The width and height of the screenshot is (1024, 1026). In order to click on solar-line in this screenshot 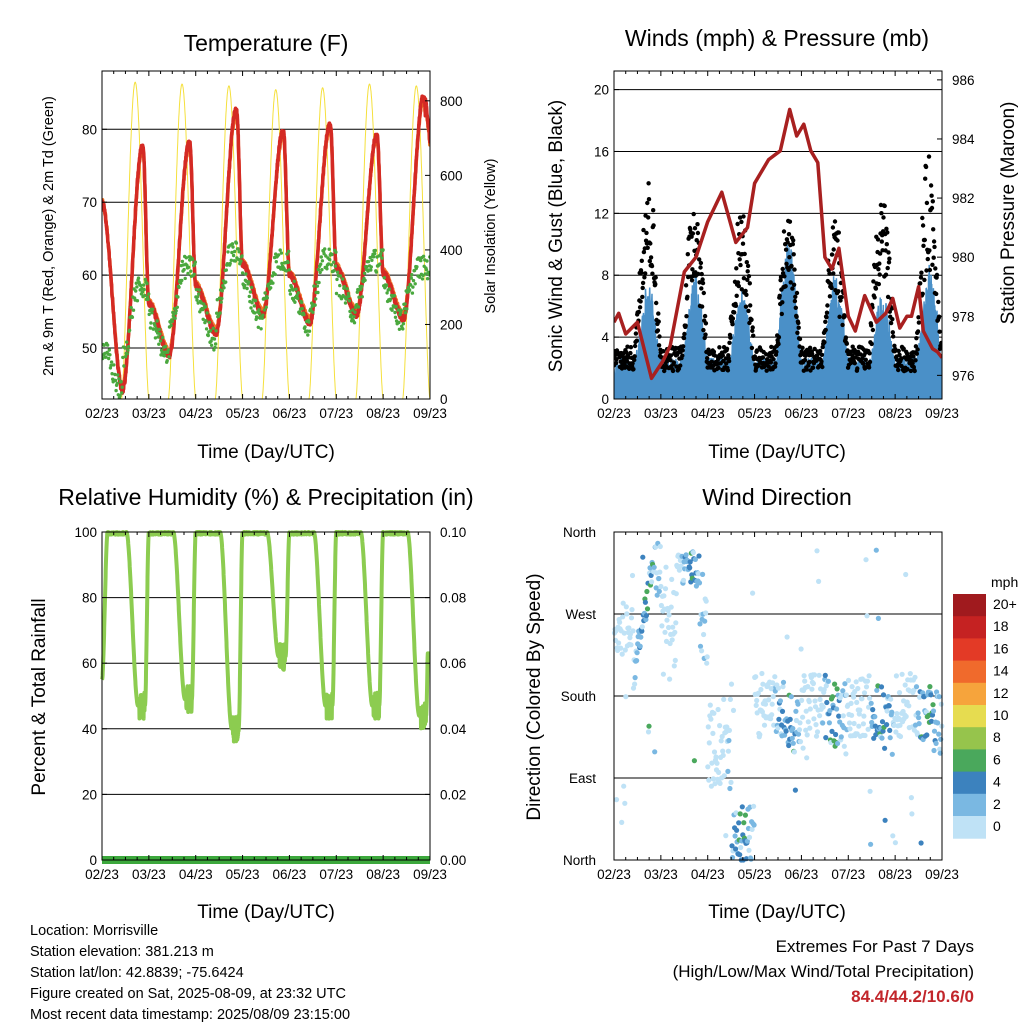, I will do `click(266, 240)`.